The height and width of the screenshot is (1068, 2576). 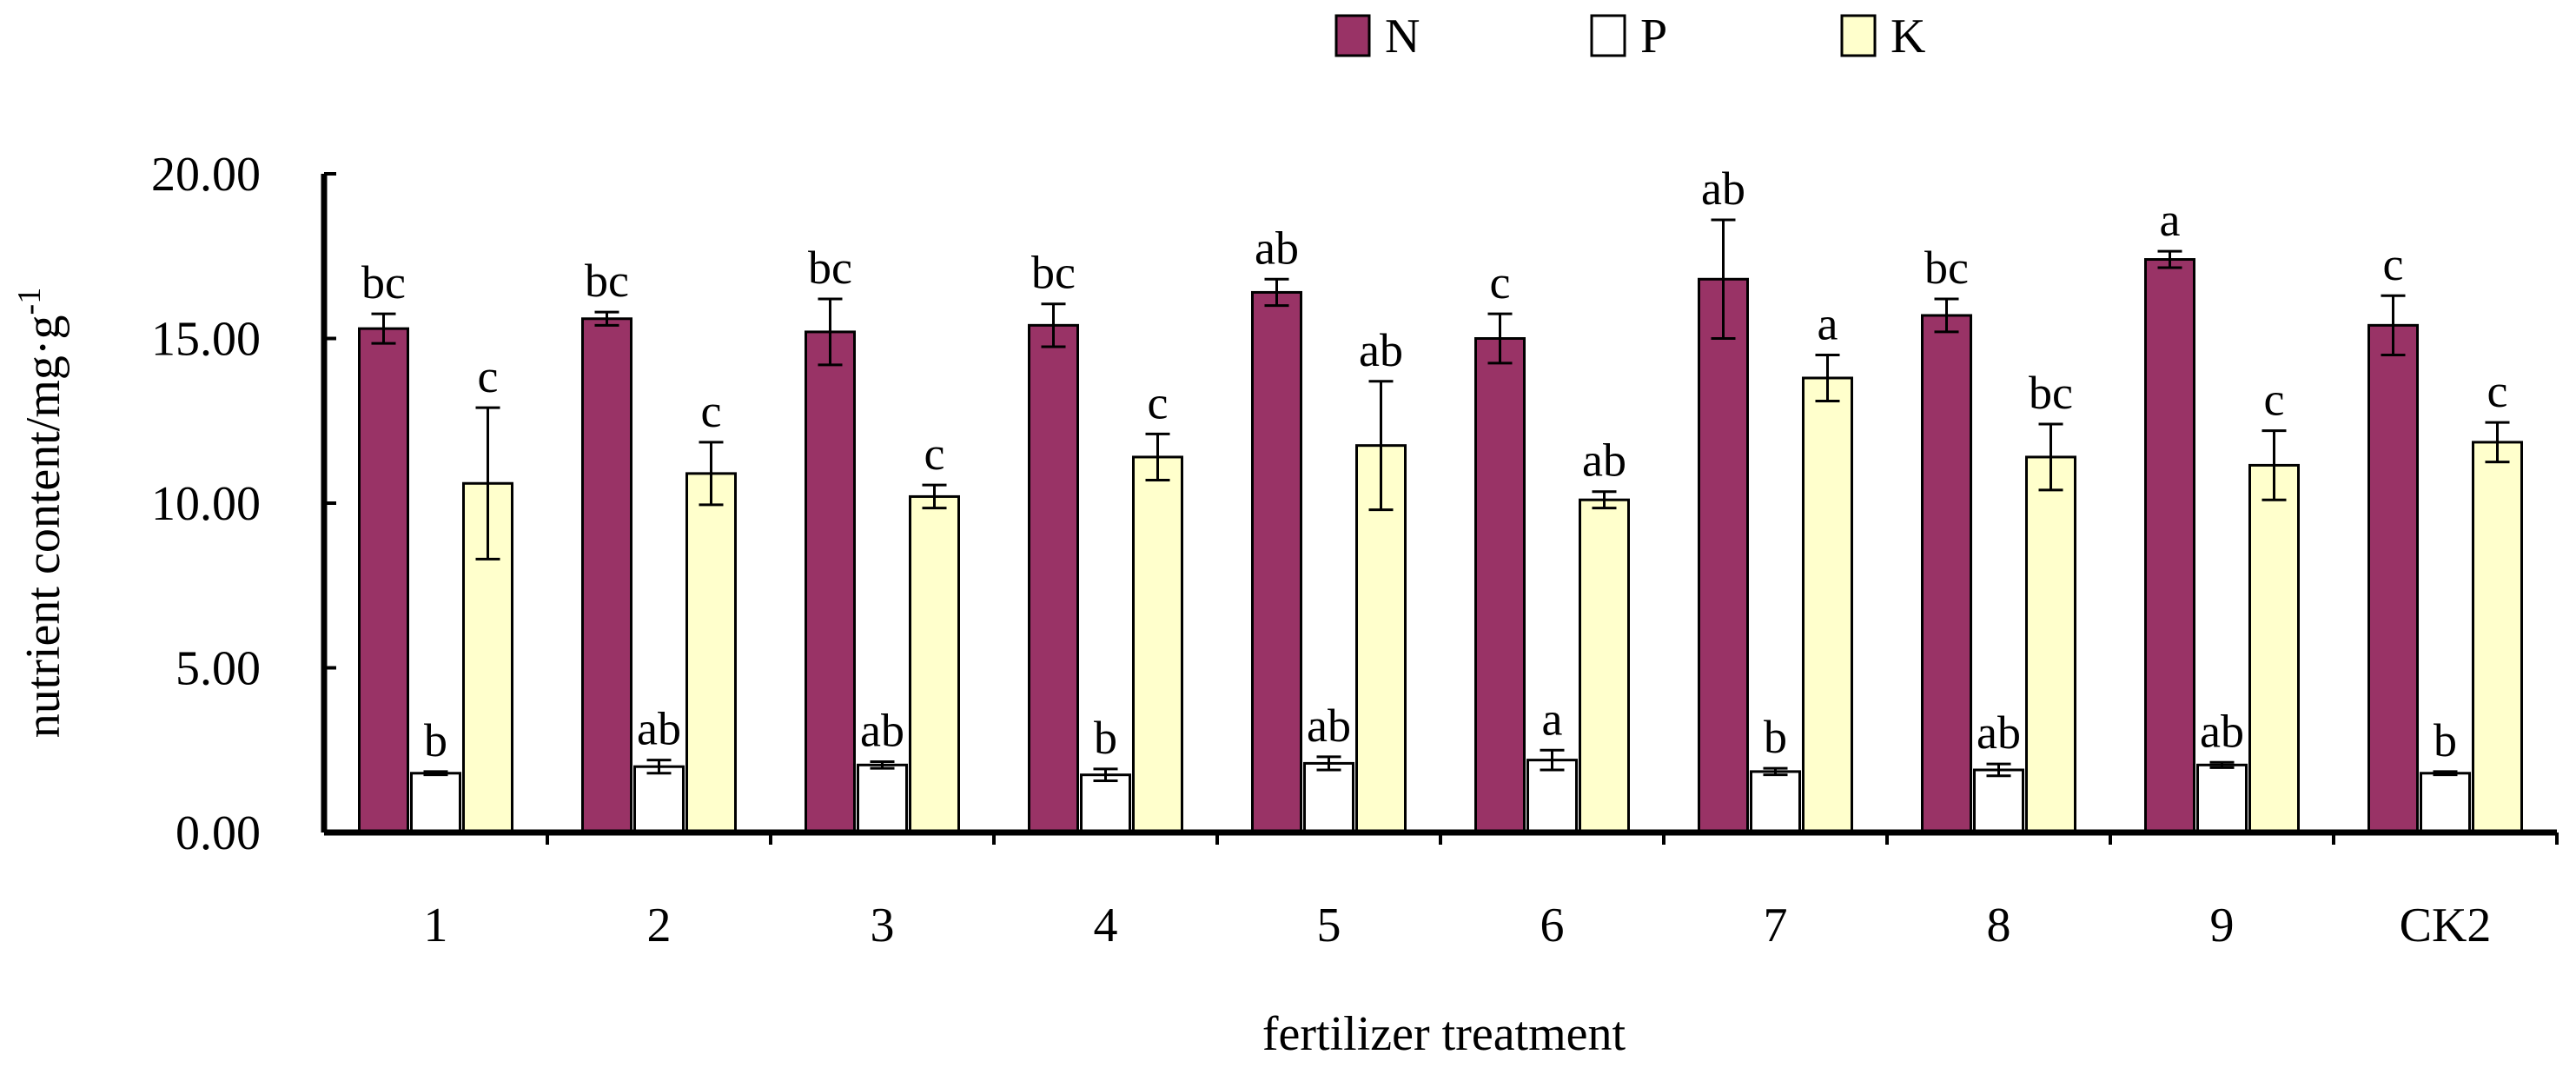 What do you see at coordinates (1352, 35) in the screenshot?
I see `legend-swatch-N` at bounding box center [1352, 35].